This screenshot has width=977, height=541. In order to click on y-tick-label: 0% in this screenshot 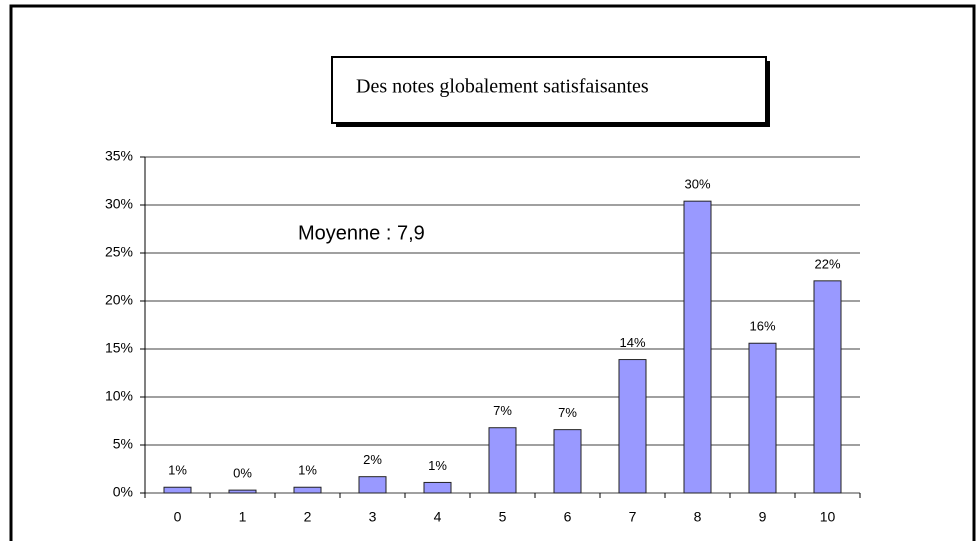, I will do `click(123, 492)`.